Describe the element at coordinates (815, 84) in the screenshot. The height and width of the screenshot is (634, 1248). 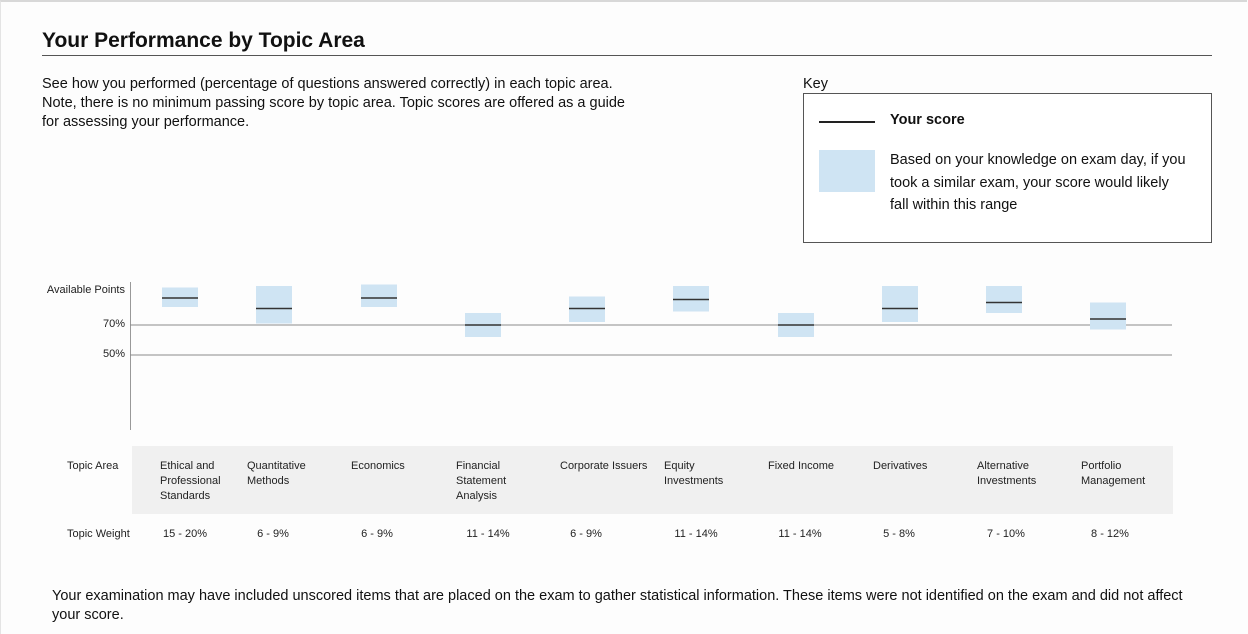
I see `key-label: Key` at that location.